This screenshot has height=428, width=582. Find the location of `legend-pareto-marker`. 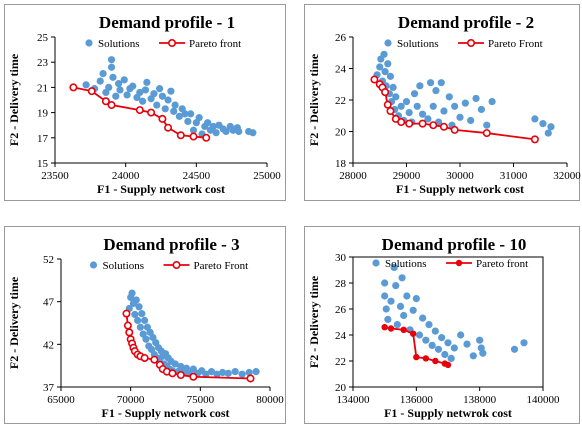

legend-pareto-marker is located at coordinates (172, 42).